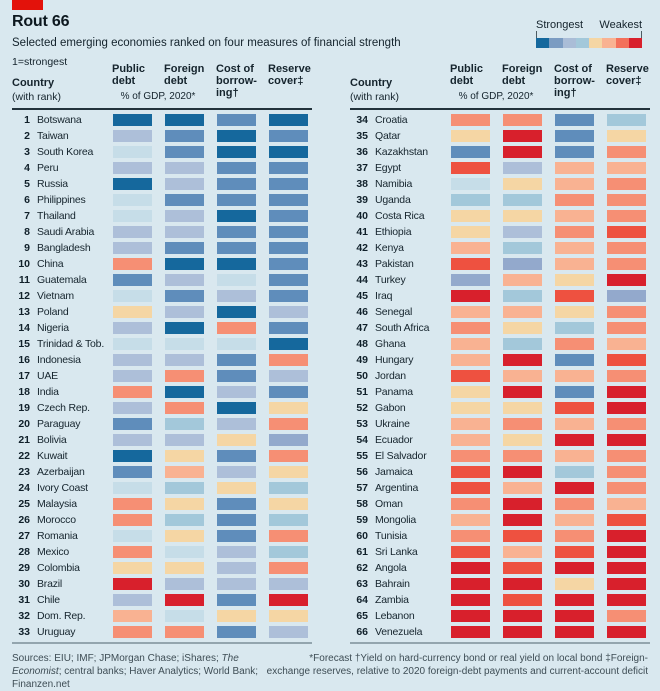  Describe the element at coordinates (162, 600) in the screenshot. I see `country-row: 31 Chile` at that location.